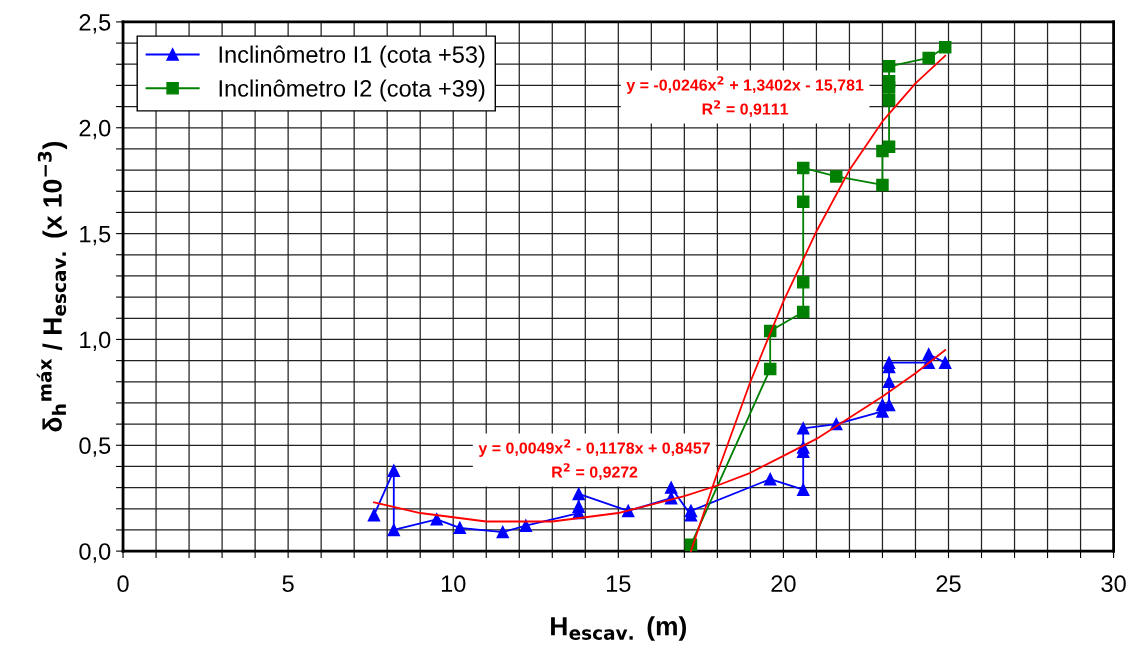  Describe the element at coordinates (594, 460) in the screenshot. I see `annotation: y = 0,0049x$^{2}$ - 0,1178x + 0,8457 R$^{2}$ = 0,9272` at that location.